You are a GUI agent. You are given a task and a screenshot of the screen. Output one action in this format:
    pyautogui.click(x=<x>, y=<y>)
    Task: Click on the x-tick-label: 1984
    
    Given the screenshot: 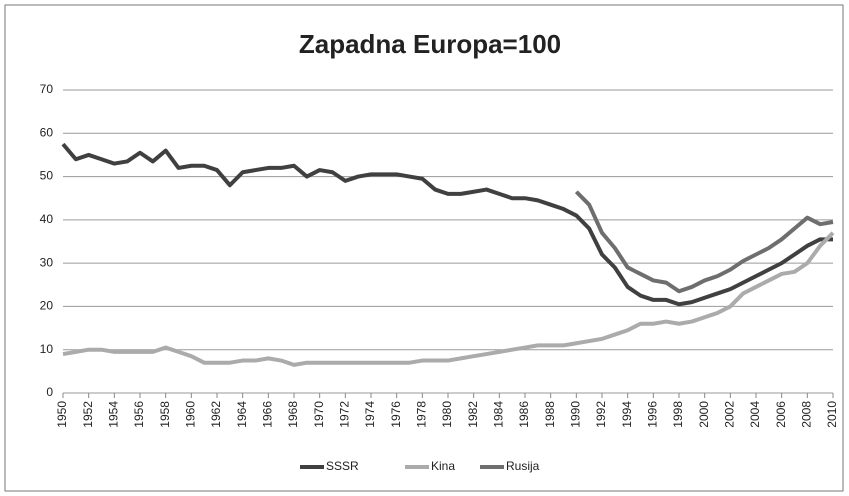 What is the action you would take?
    pyautogui.click(x=499, y=414)
    